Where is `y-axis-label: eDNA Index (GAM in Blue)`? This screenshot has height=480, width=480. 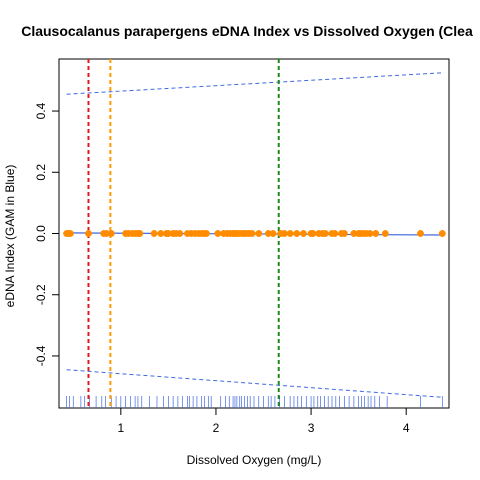
y-axis-label: eDNA Index (GAM in Blue) is located at coordinates (10, 236).